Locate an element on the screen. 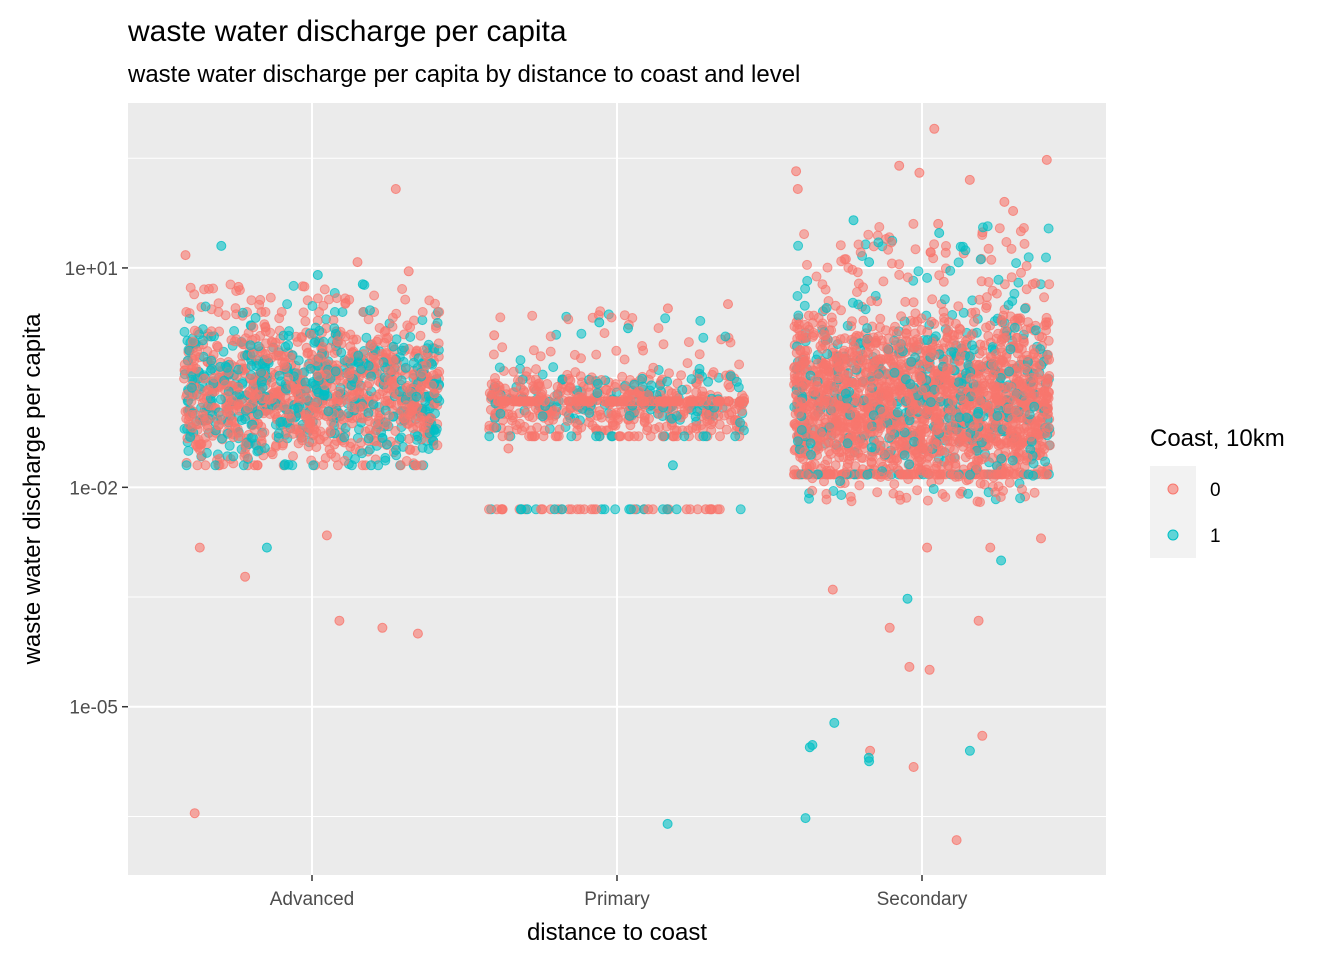 This screenshot has height=960, width=1344. x-tick-label: Secondary is located at coordinates (922, 899).